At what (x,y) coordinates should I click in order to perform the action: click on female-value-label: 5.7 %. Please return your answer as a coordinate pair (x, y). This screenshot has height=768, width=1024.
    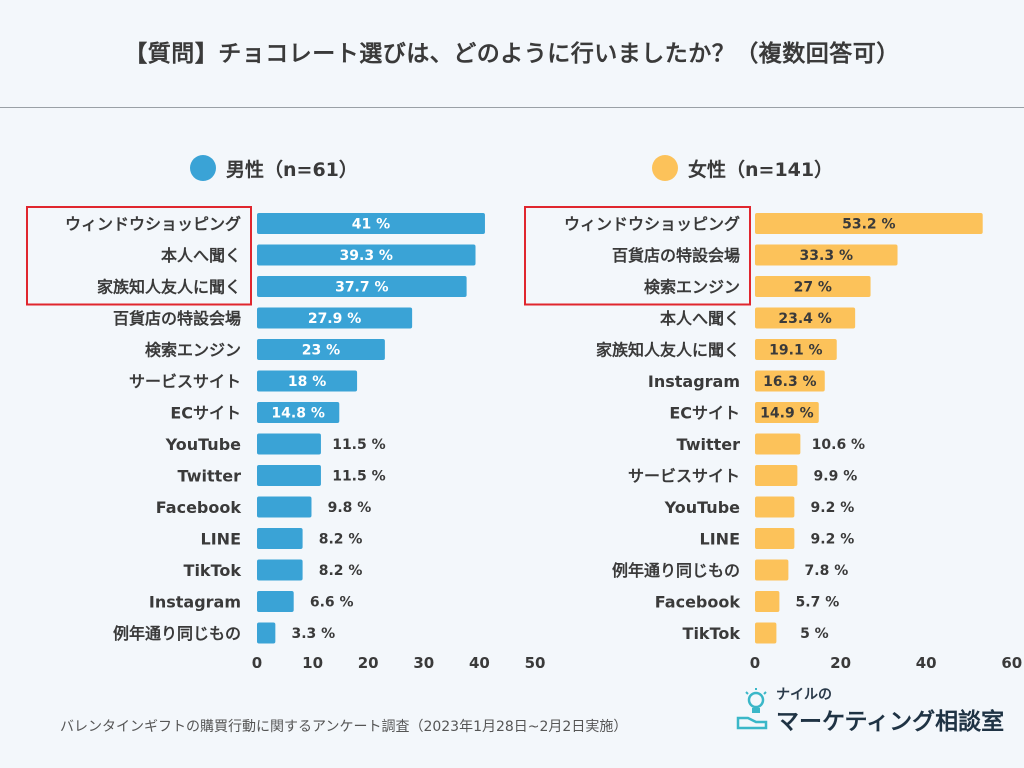
    Looking at the image, I should click on (818, 603).